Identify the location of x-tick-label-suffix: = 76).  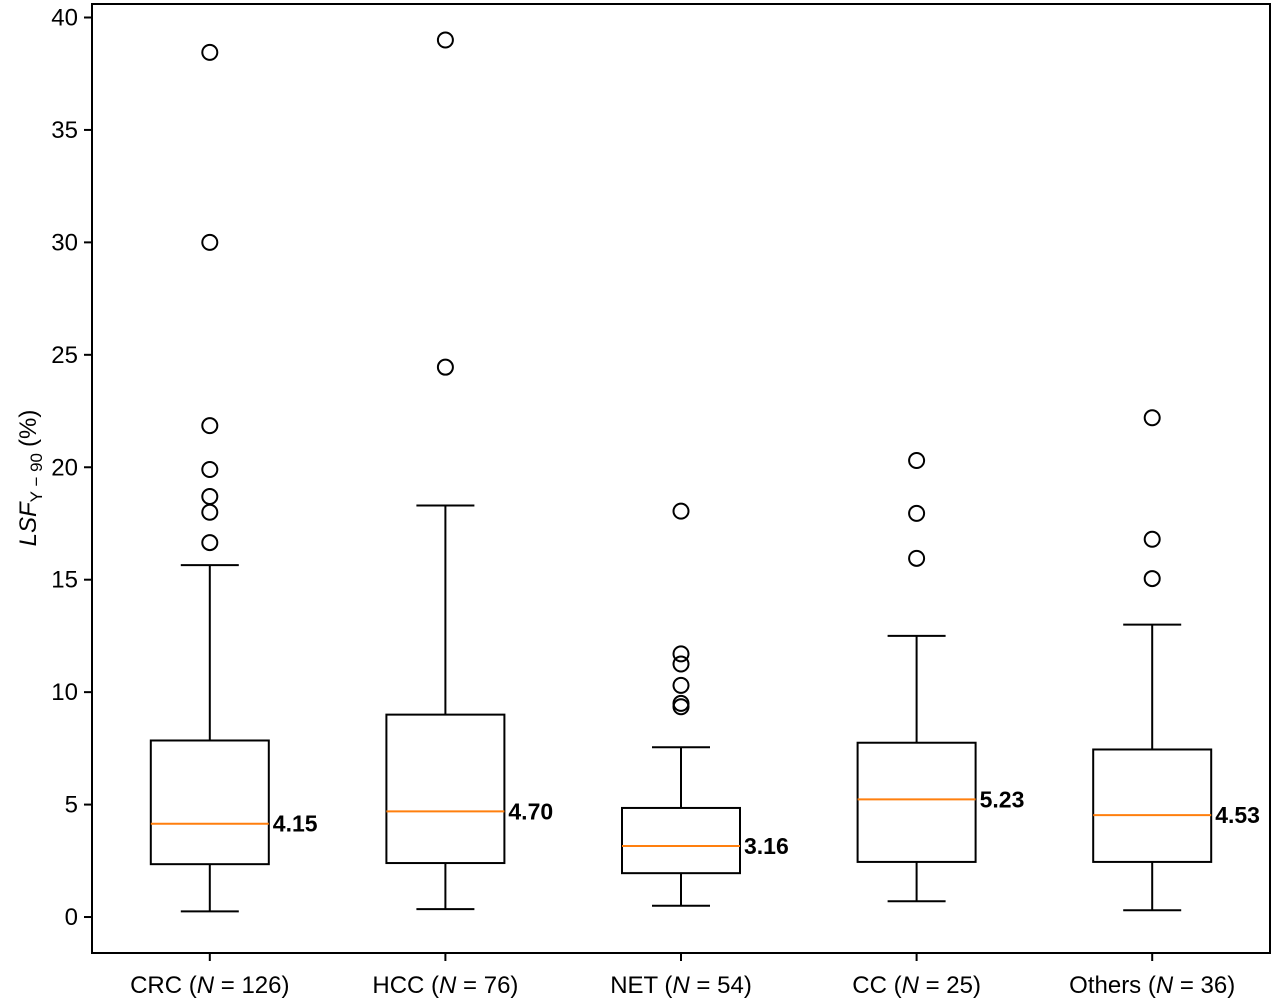
(487, 985).